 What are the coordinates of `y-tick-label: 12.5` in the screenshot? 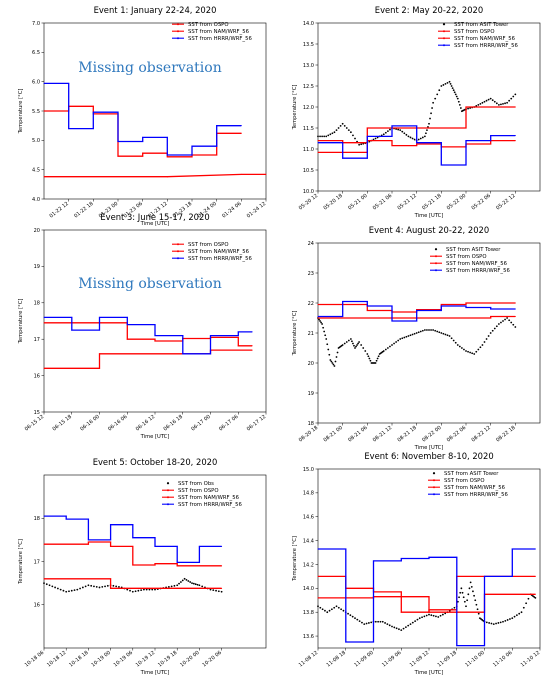 It's located at (308, 87).